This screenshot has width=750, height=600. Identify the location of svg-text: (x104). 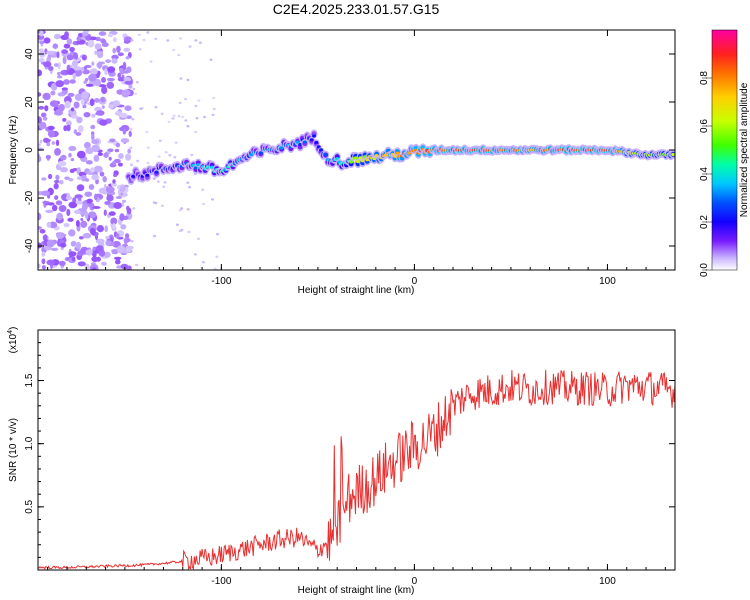
(13, 340).